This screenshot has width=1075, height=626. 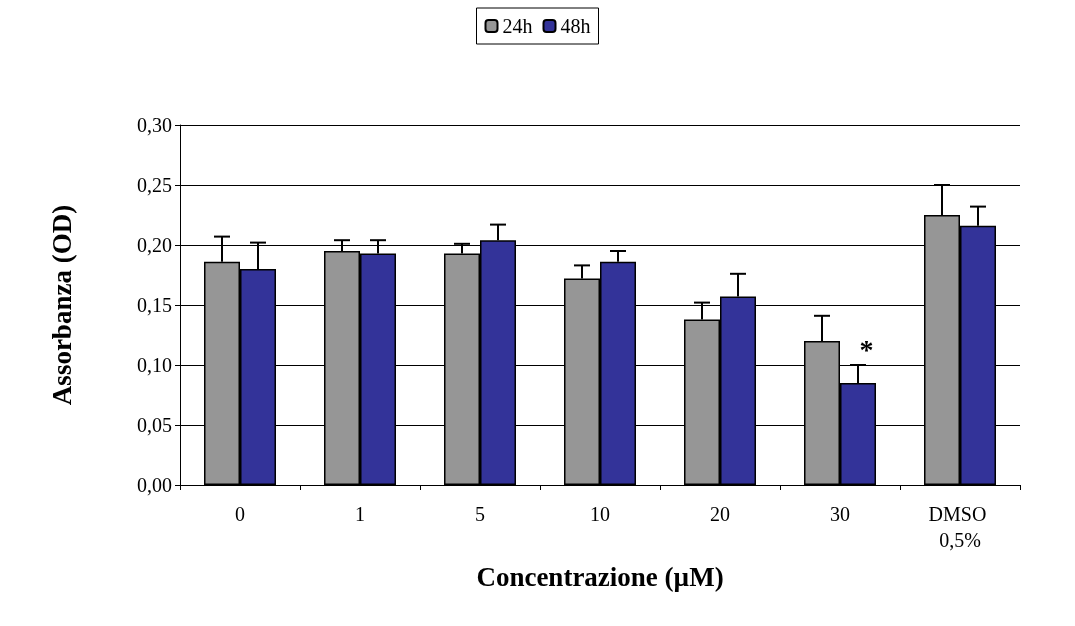 I want to click on legend-label: 48h, so click(x=575, y=26).